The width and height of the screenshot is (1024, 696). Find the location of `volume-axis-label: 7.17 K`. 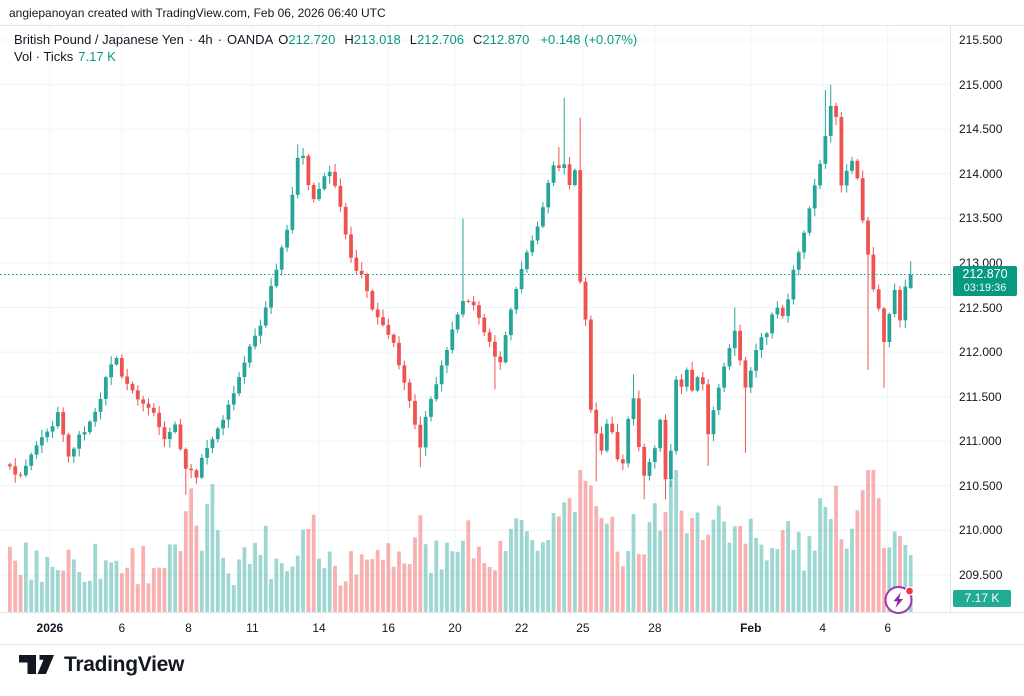

volume-axis-label: 7.17 K is located at coordinates (982, 598).